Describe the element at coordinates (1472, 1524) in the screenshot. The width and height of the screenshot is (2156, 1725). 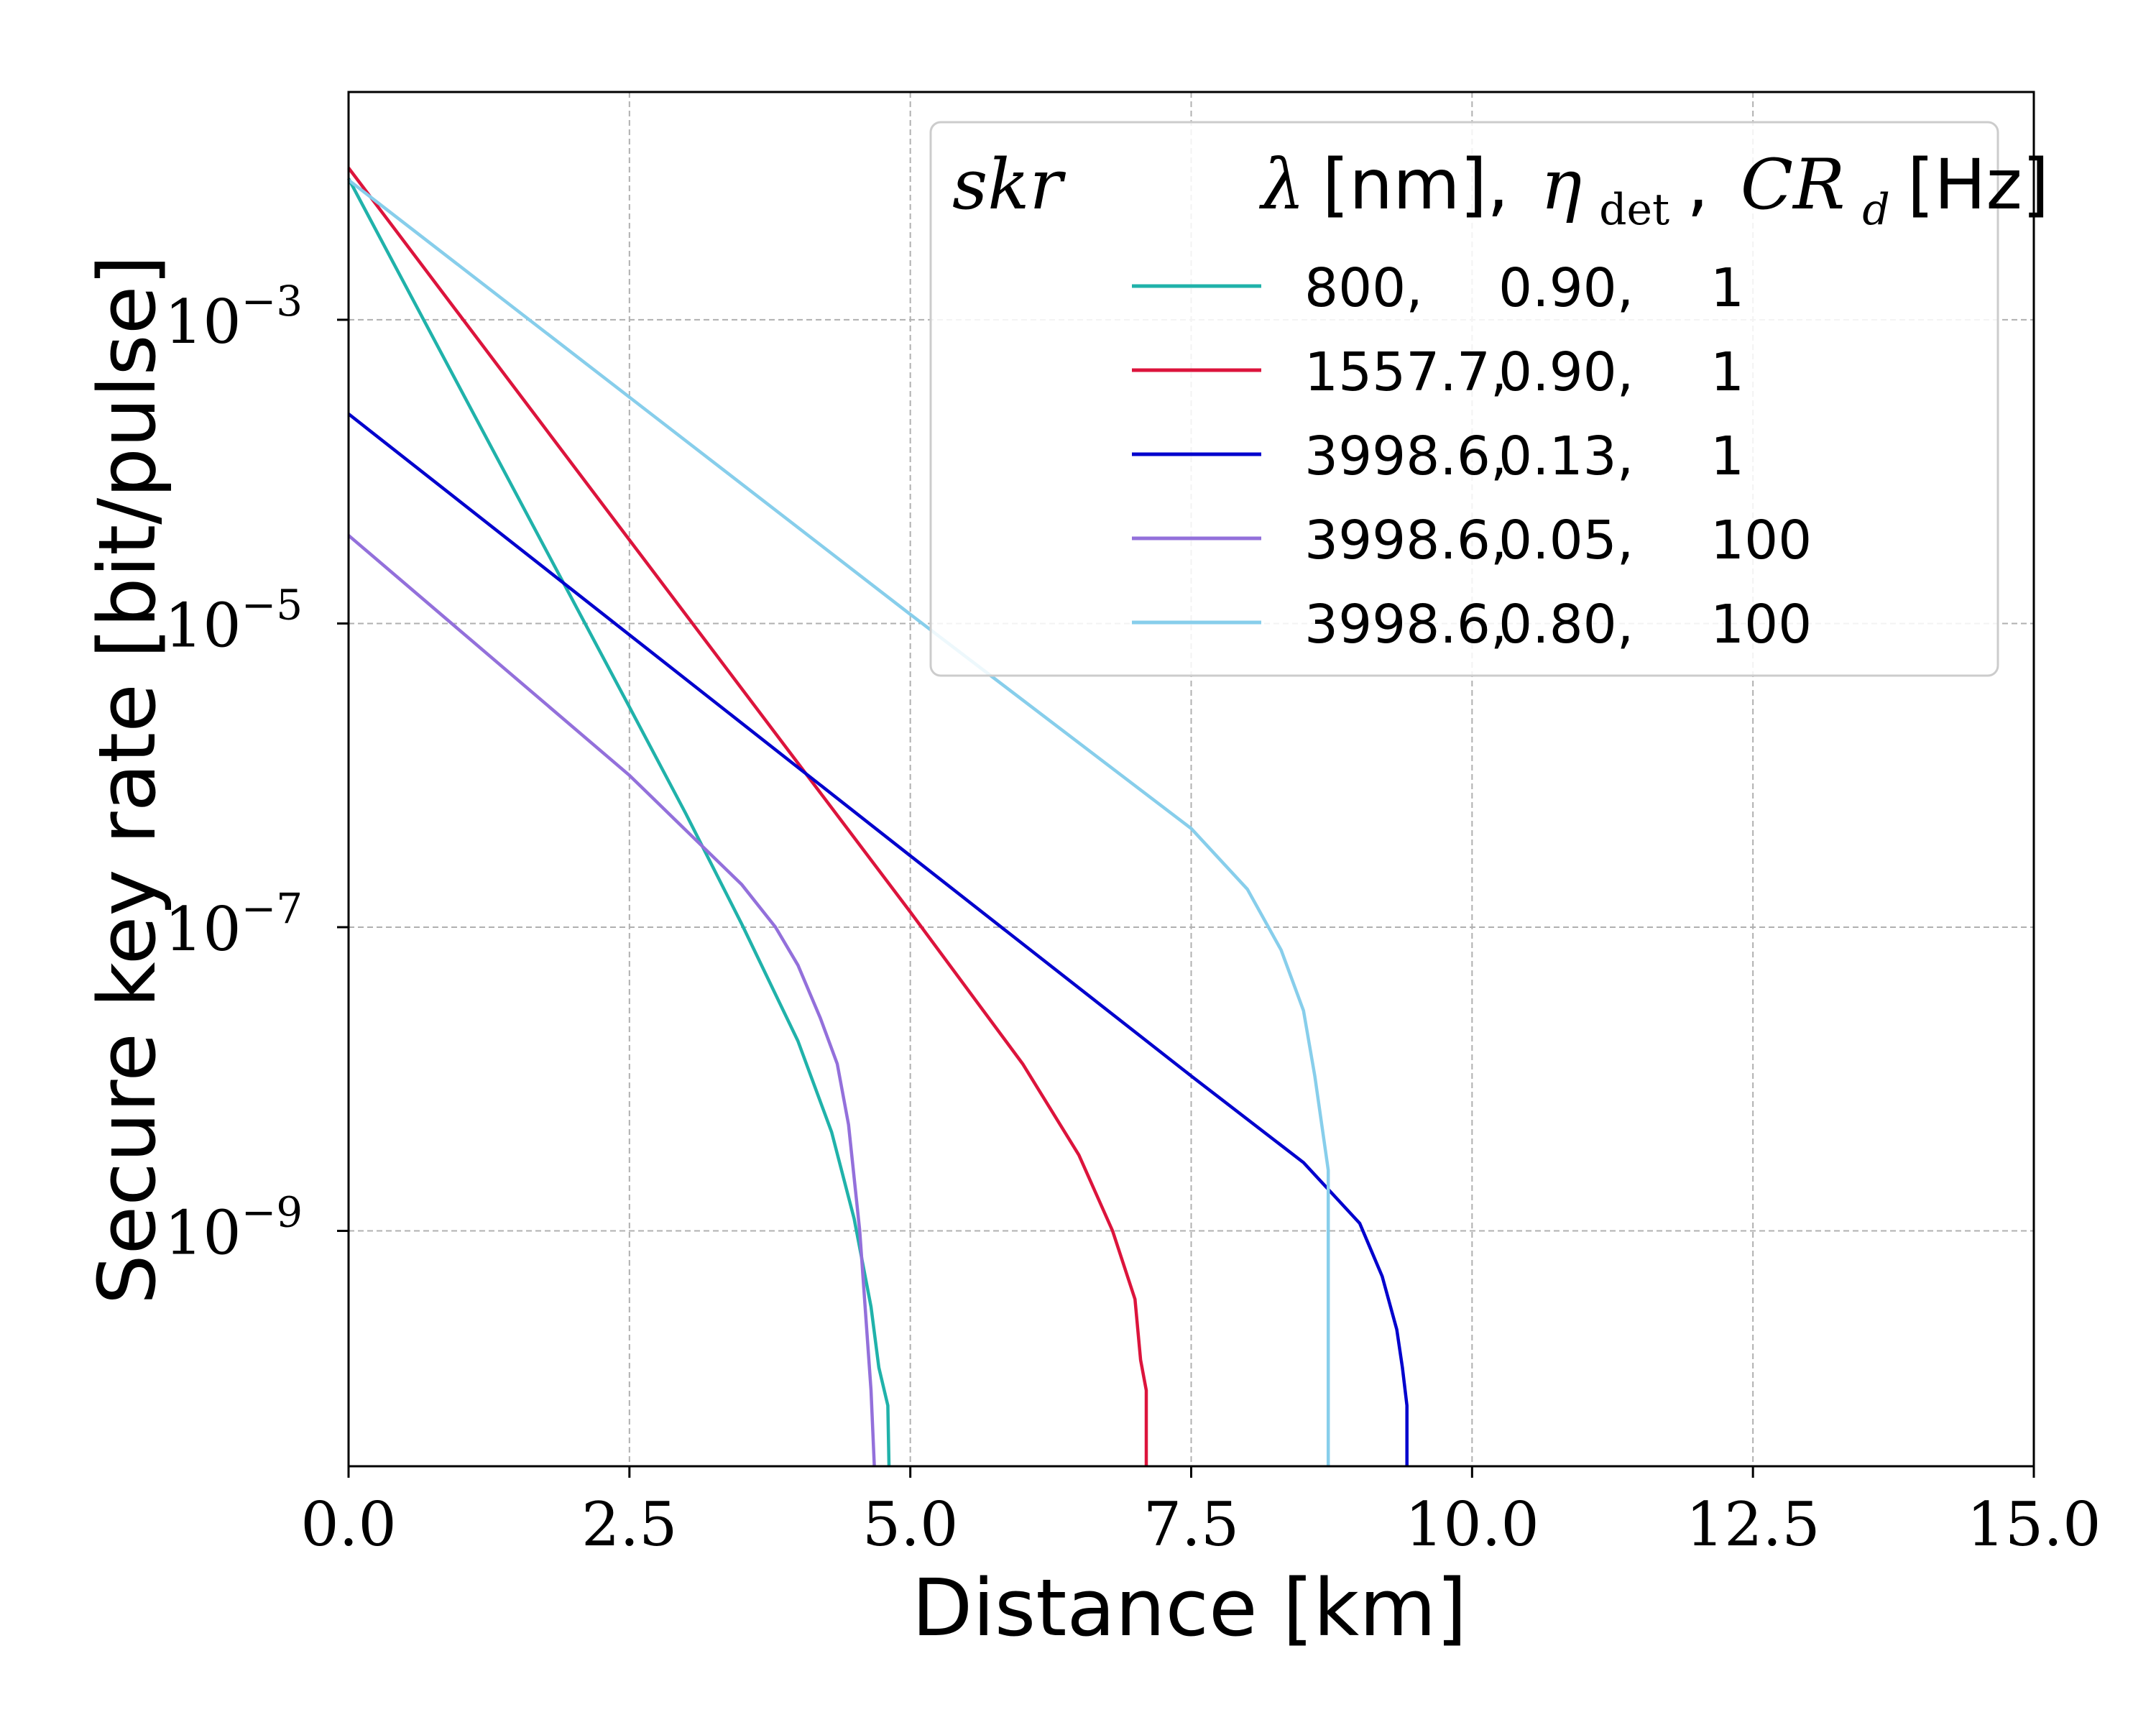
I see `x-tick-label: 10.0` at that location.